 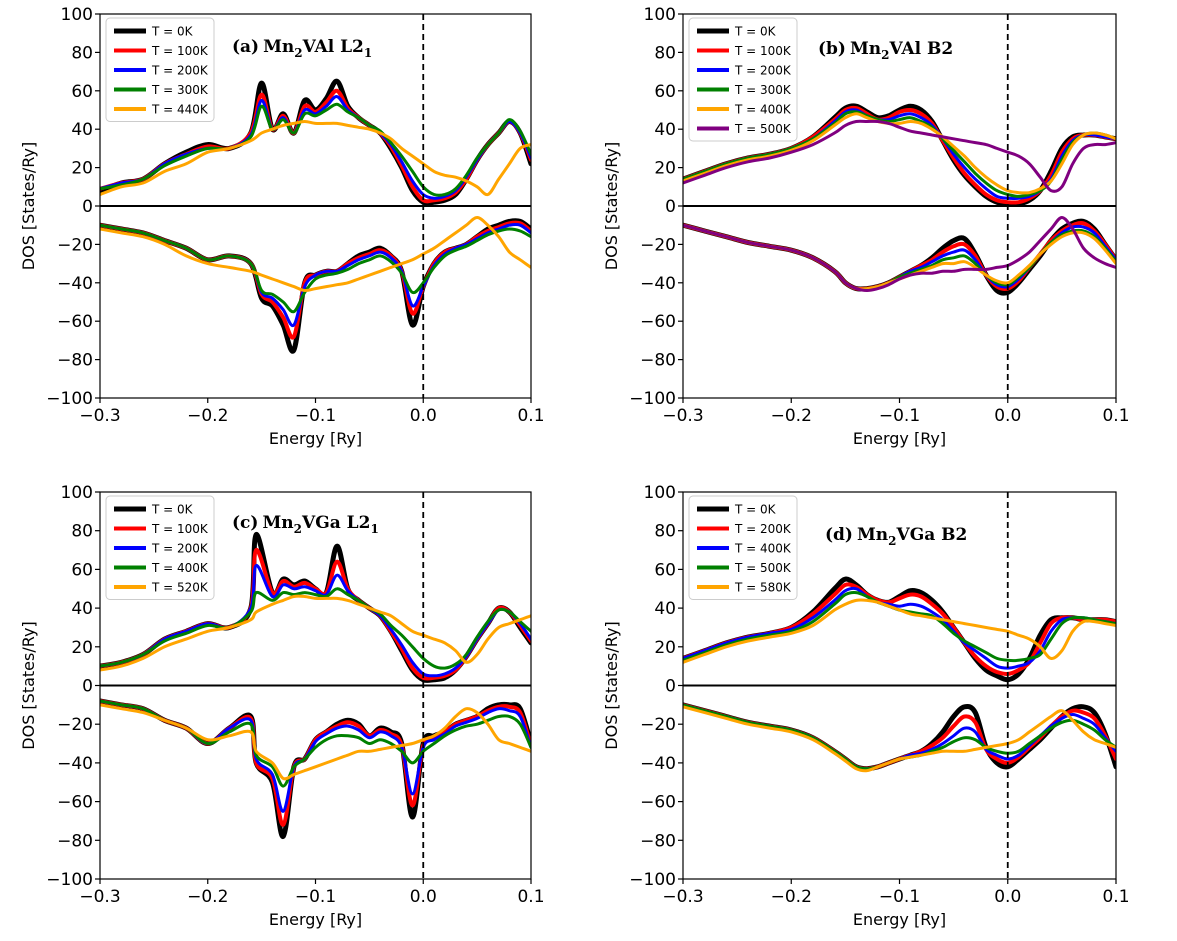 I want to click on panel-title-rest: VAl L2, so click(x=333, y=47).